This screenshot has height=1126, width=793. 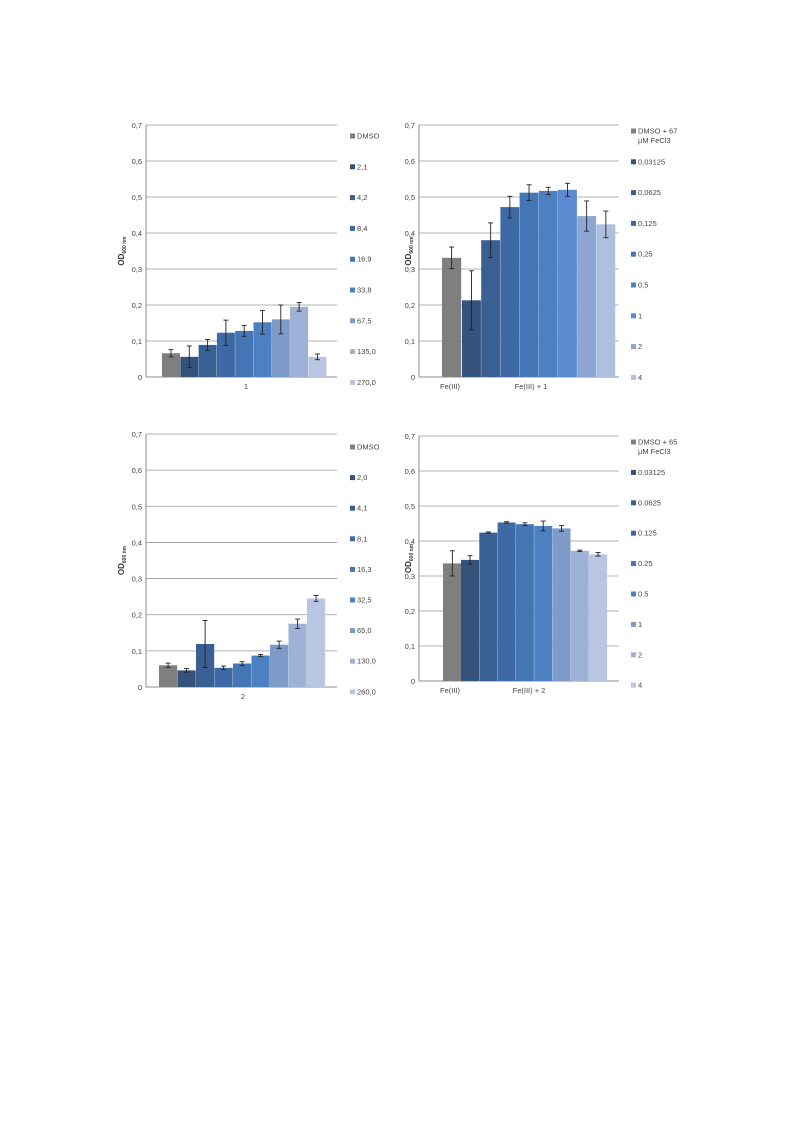 What do you see at coordinates (531, 386) in the screenshot?
I see `x-category-label: Fe(III) + 1` at bounding box center [531, 386].